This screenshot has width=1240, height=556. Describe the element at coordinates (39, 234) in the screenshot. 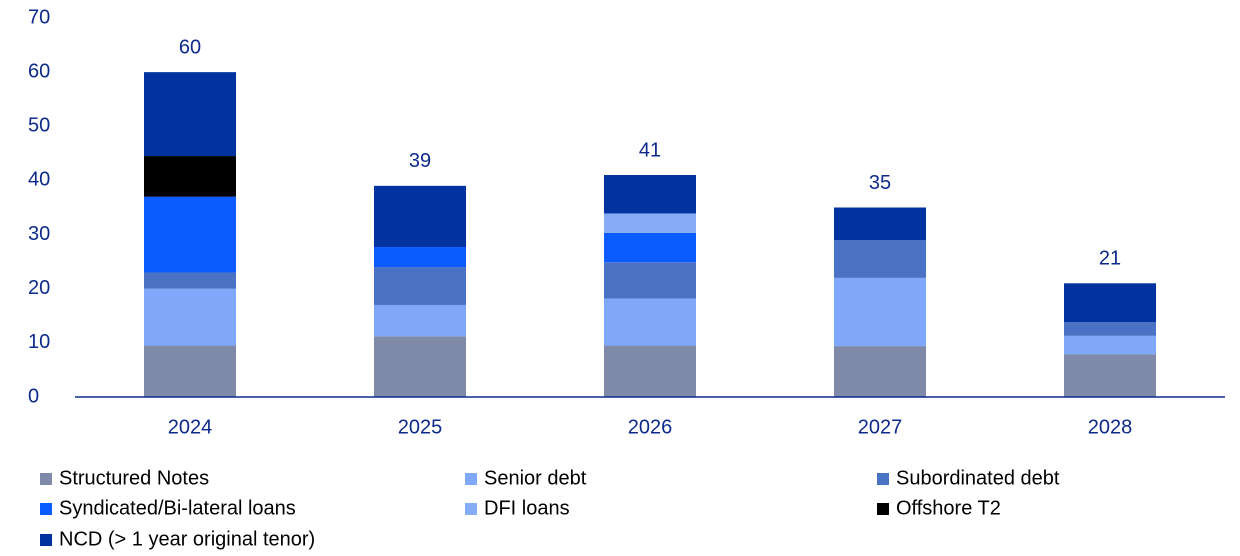

I see `y-tick-label: 30` at that location.